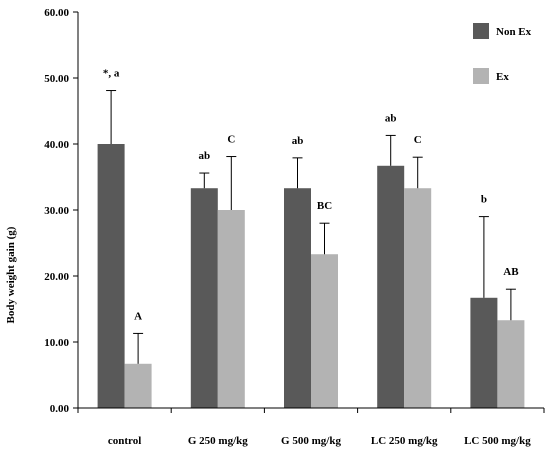 The image size is (550, 453). What do you see at coordinates (502, 77) in the screenshot?
I see `legend-label: Ex` at bounding box center [502, 77].